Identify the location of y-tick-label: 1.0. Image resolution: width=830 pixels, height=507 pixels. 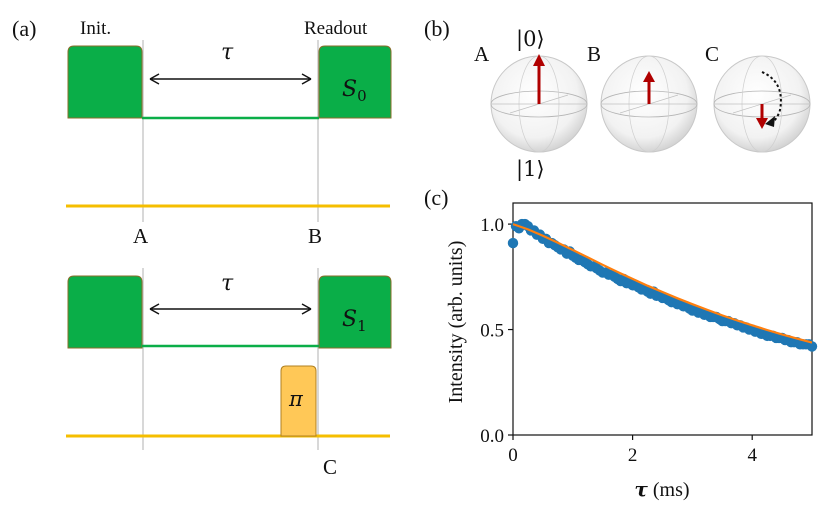
(492, 225).